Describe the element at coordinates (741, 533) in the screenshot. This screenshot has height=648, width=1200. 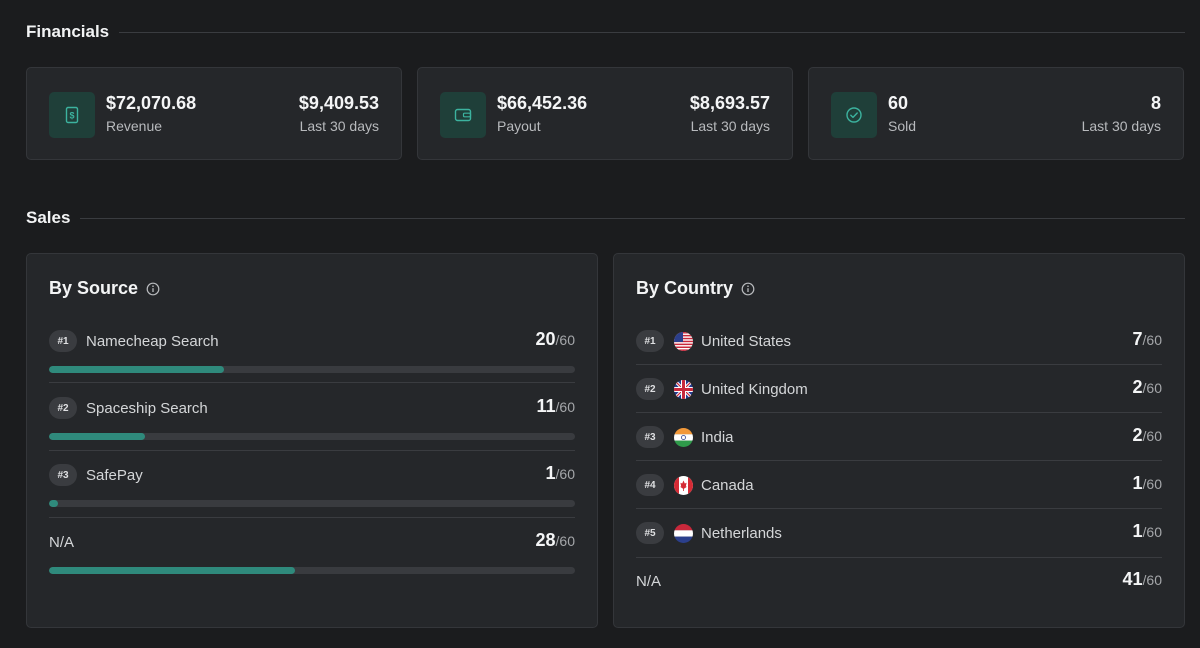
I see `country-label: Netherlands` at that location.